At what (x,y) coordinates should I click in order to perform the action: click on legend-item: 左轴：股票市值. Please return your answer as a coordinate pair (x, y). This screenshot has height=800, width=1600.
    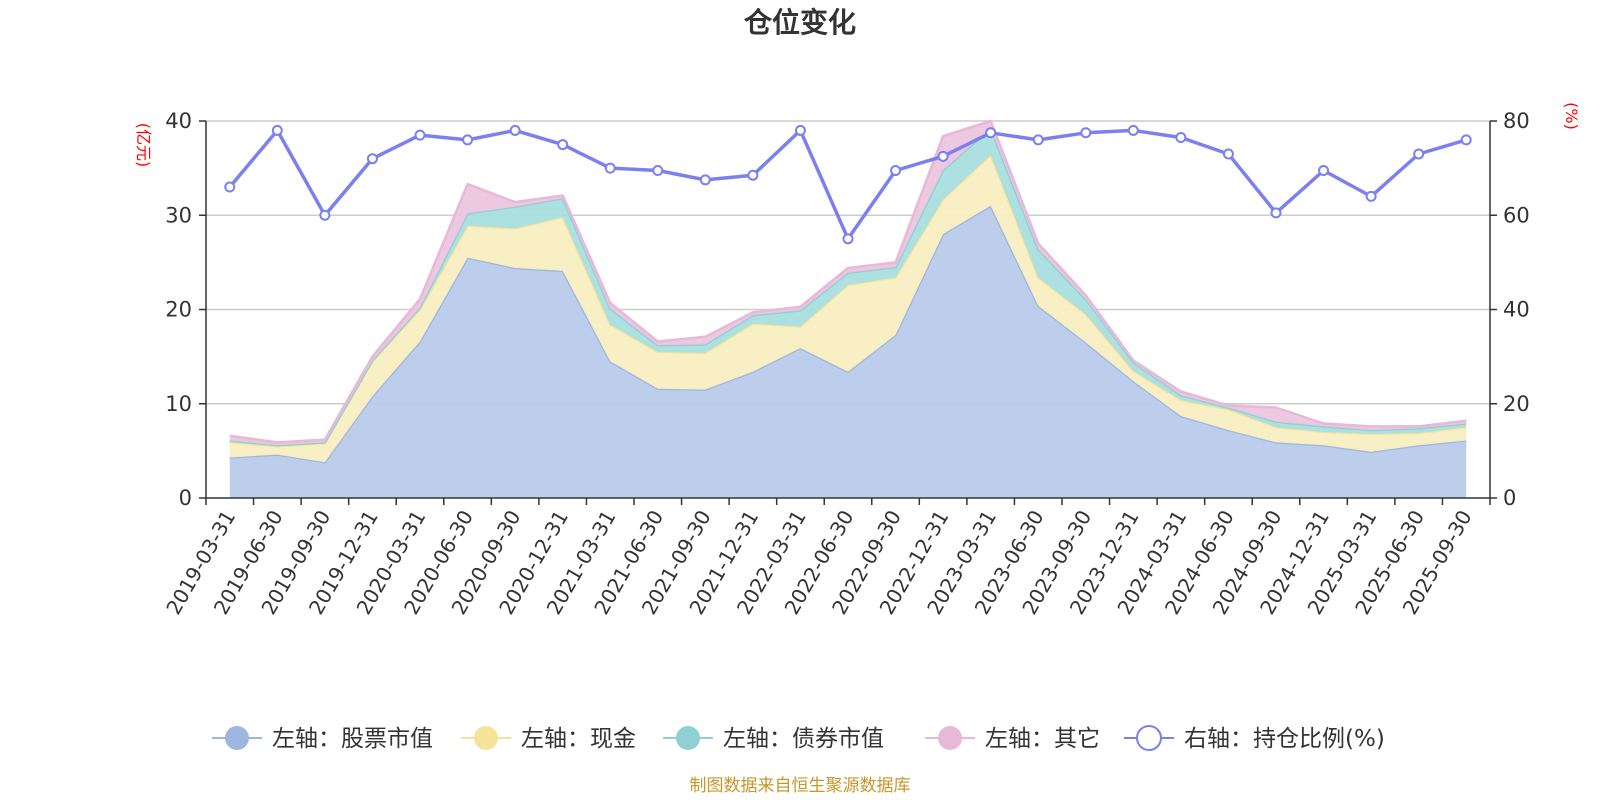
    Looking at the image, I should click on (322, 739).